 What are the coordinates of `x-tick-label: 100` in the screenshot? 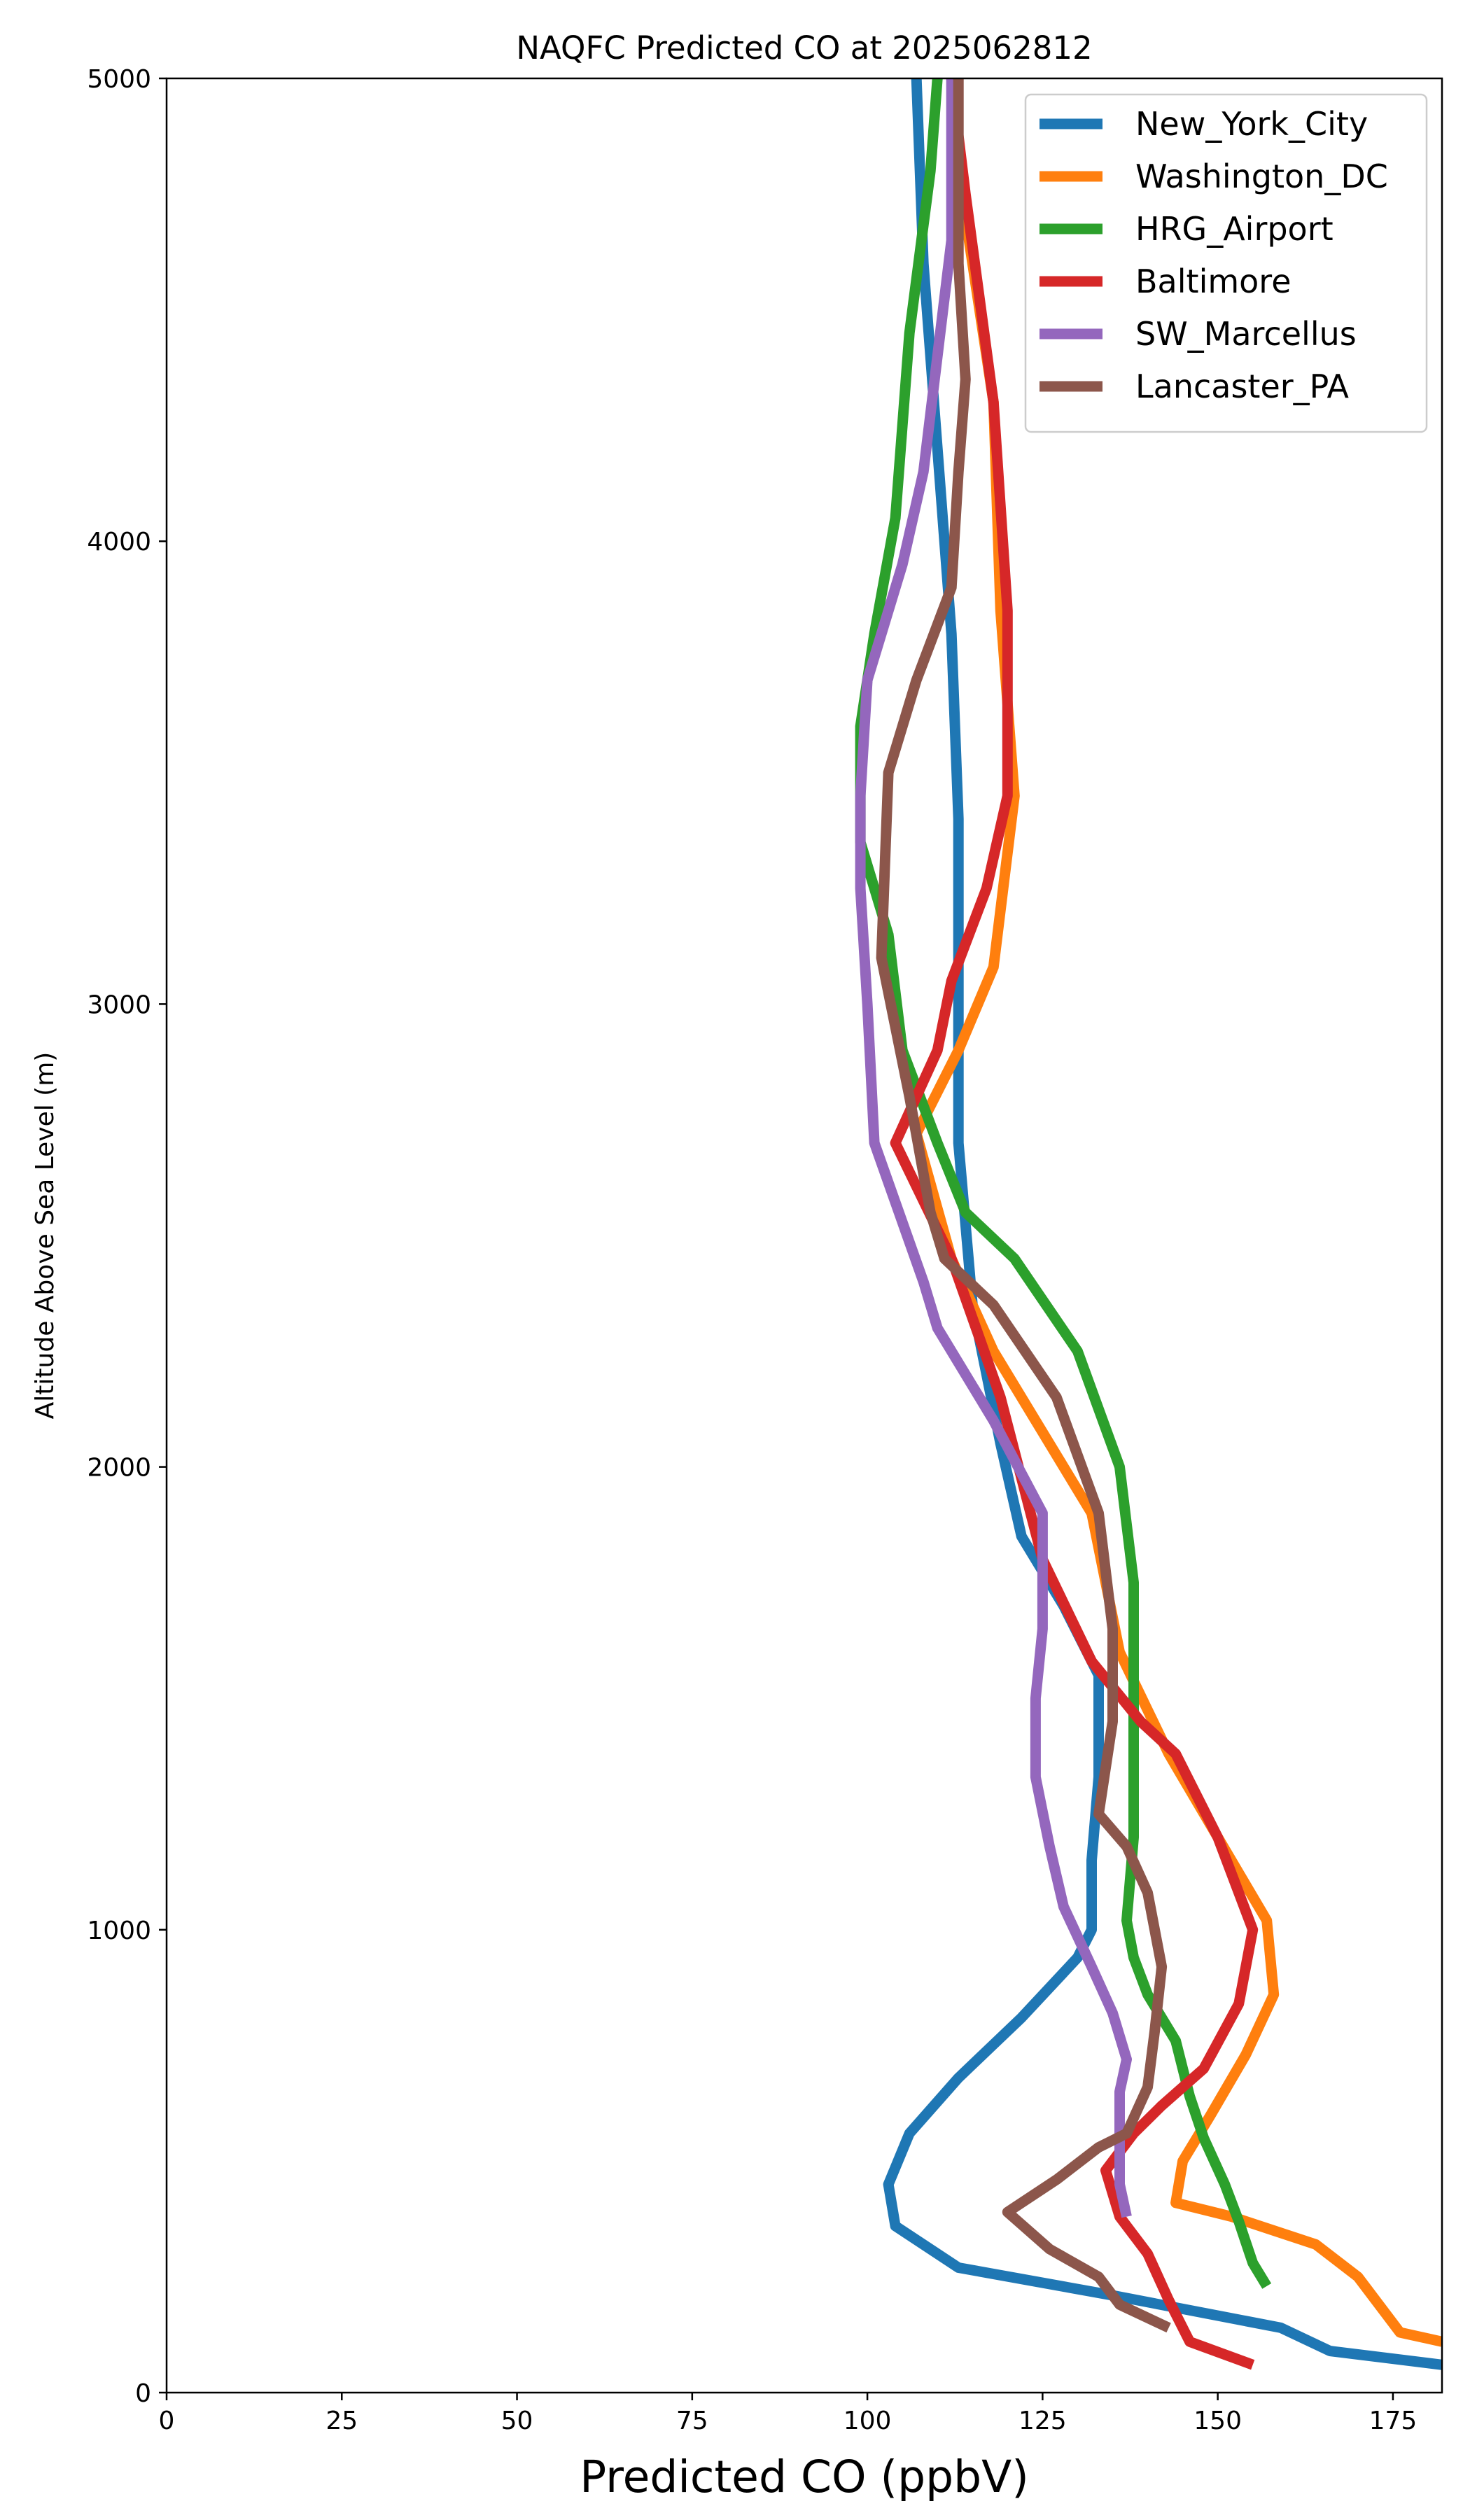 It's located at (868, 2421).